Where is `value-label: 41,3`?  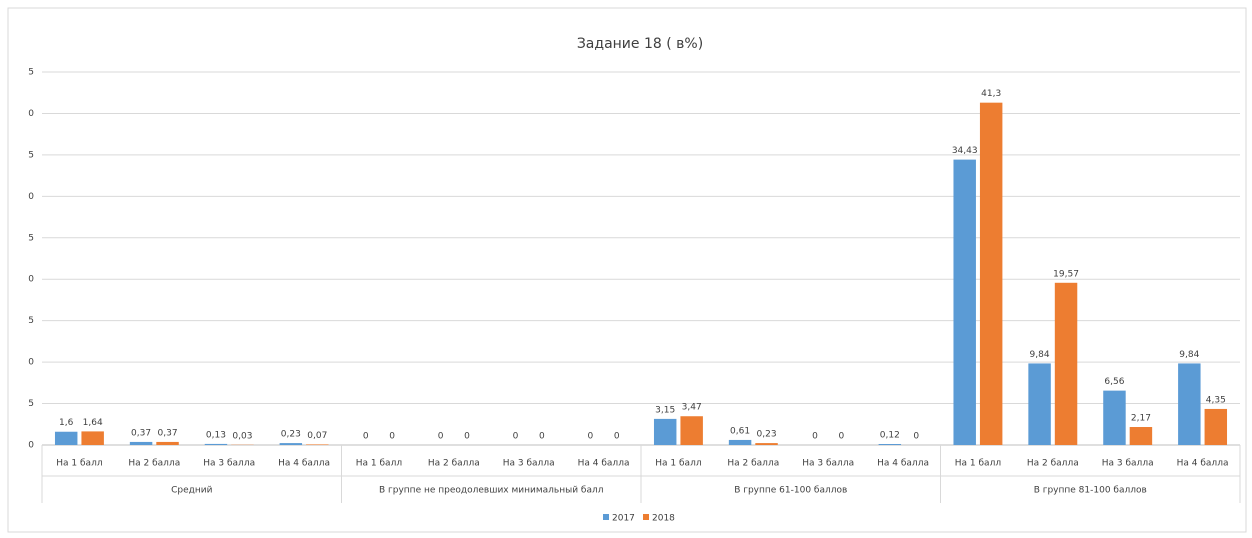
value-label: 41,3 is located at coordinates (991, 94).